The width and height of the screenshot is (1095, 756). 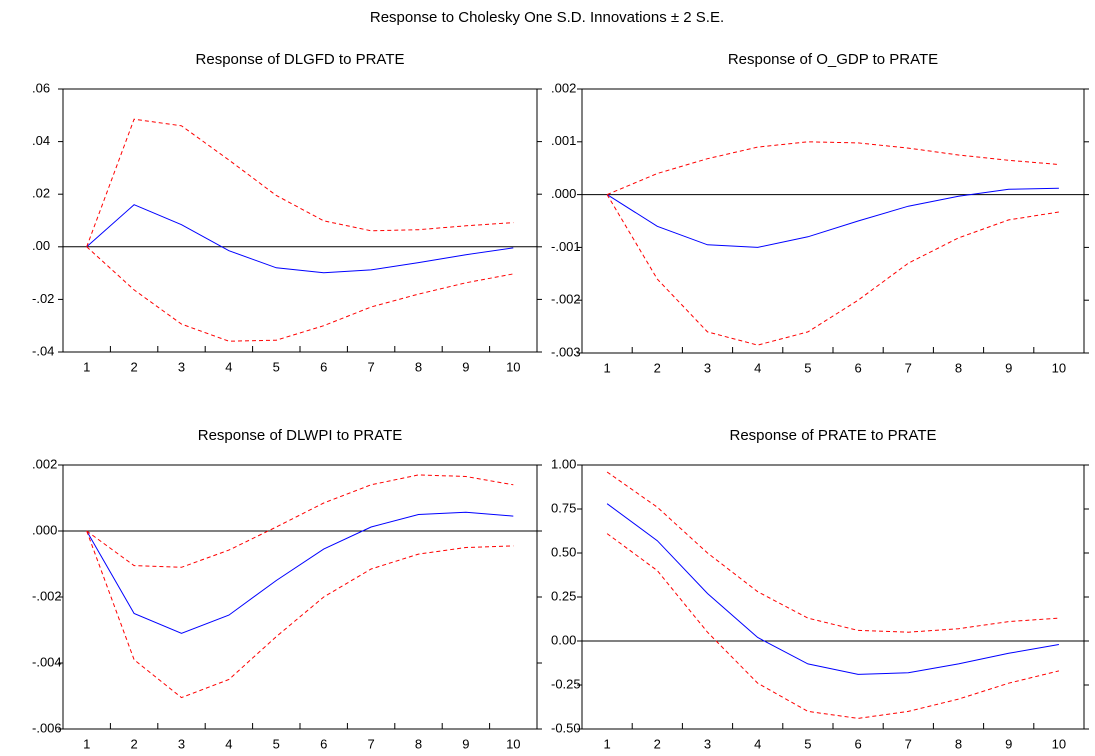 I want to click on y-tick-label: 0.50, so click(x=563, y=551).